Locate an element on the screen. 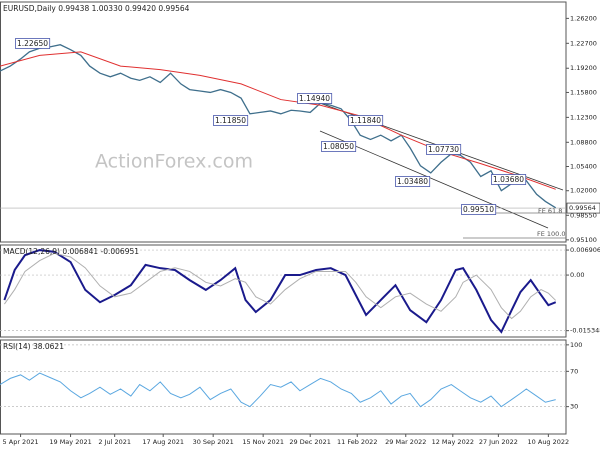 The width and height of the screenshot is (600, 450). annotation: 0.99510 is located at coordinates (478, 209).